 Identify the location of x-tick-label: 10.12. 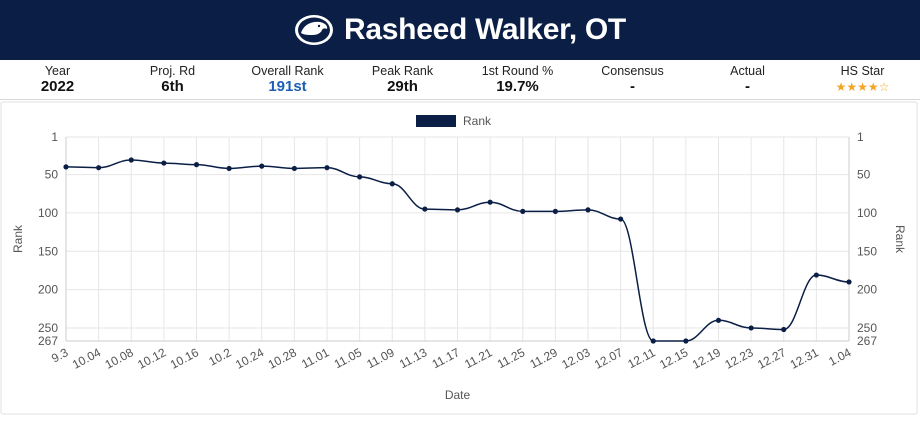
(151, 358).